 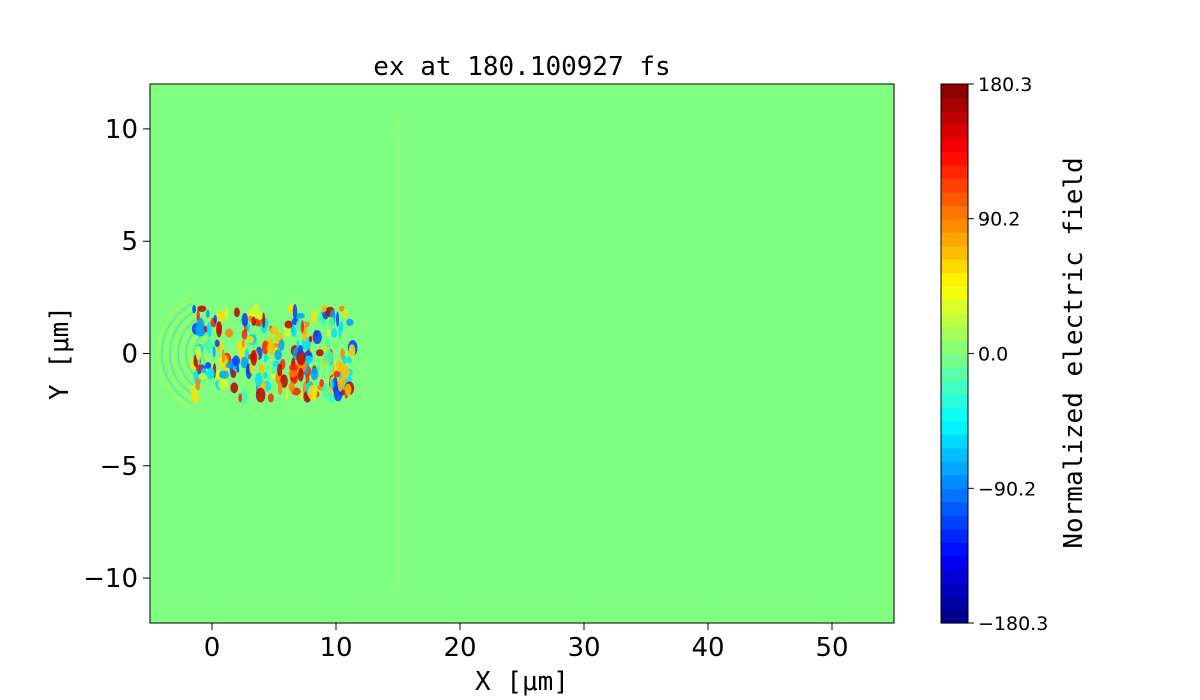 What do you see at coordinates (954, 354) in the screenshot?
I see `colorbar-levels` at bounding box center [954, 354].